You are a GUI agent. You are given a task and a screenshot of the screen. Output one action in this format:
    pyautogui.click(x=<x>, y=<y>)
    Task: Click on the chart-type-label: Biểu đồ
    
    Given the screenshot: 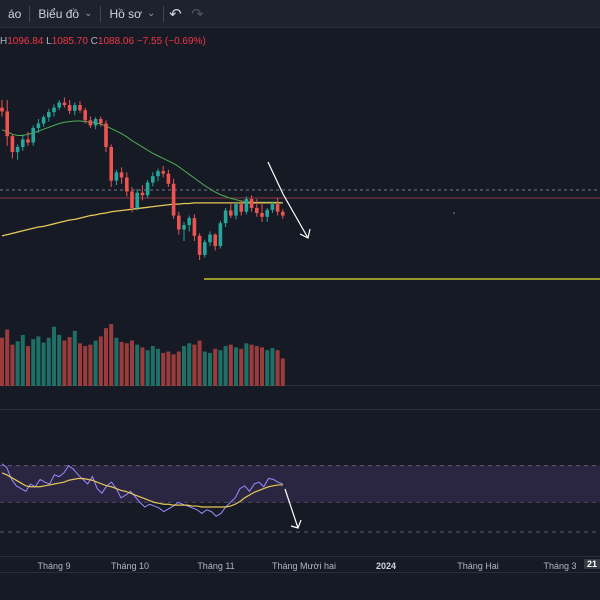 What is the action you would take?
    pyautogui.click(x=59, y=13)
    